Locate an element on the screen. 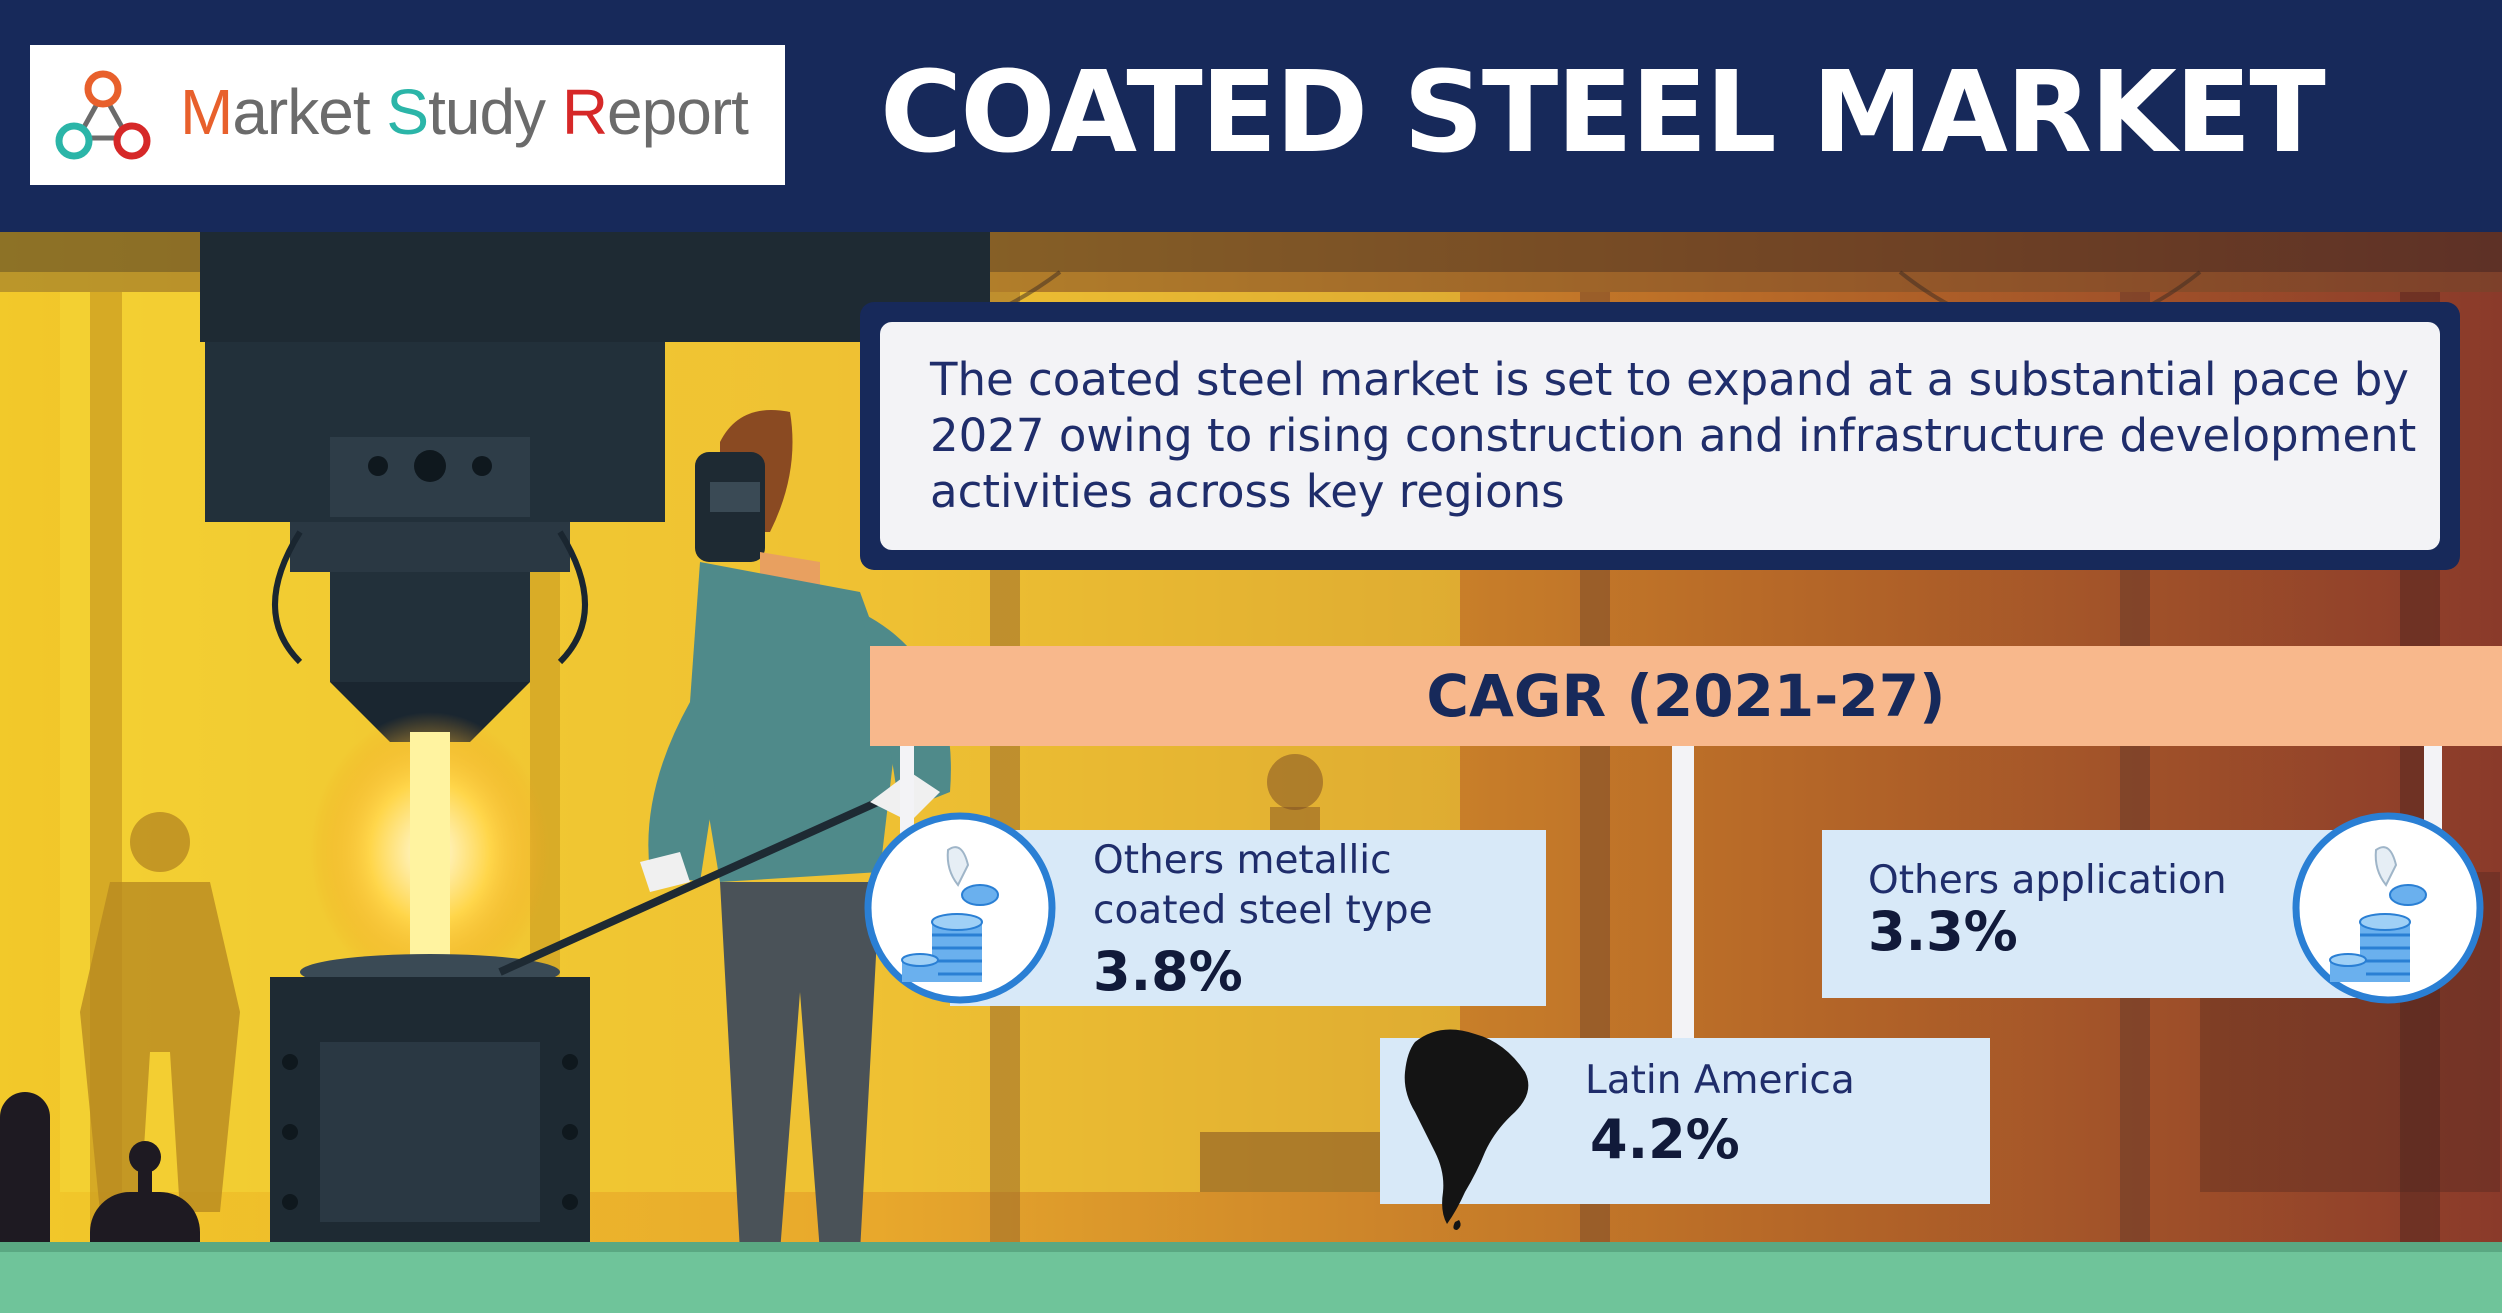 Image resolution: width=2502 pixels, height=1313 pixels. cagr-banner is located at coordinates (1686, 696).